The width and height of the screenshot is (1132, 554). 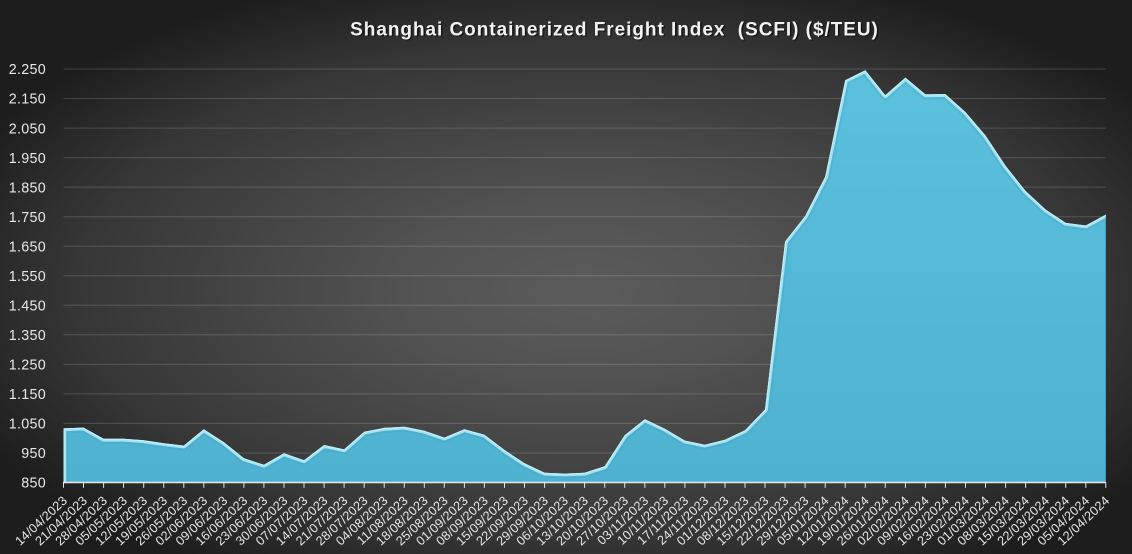 I want to click on svg-text: 1.550, so click(x=27, y=277).